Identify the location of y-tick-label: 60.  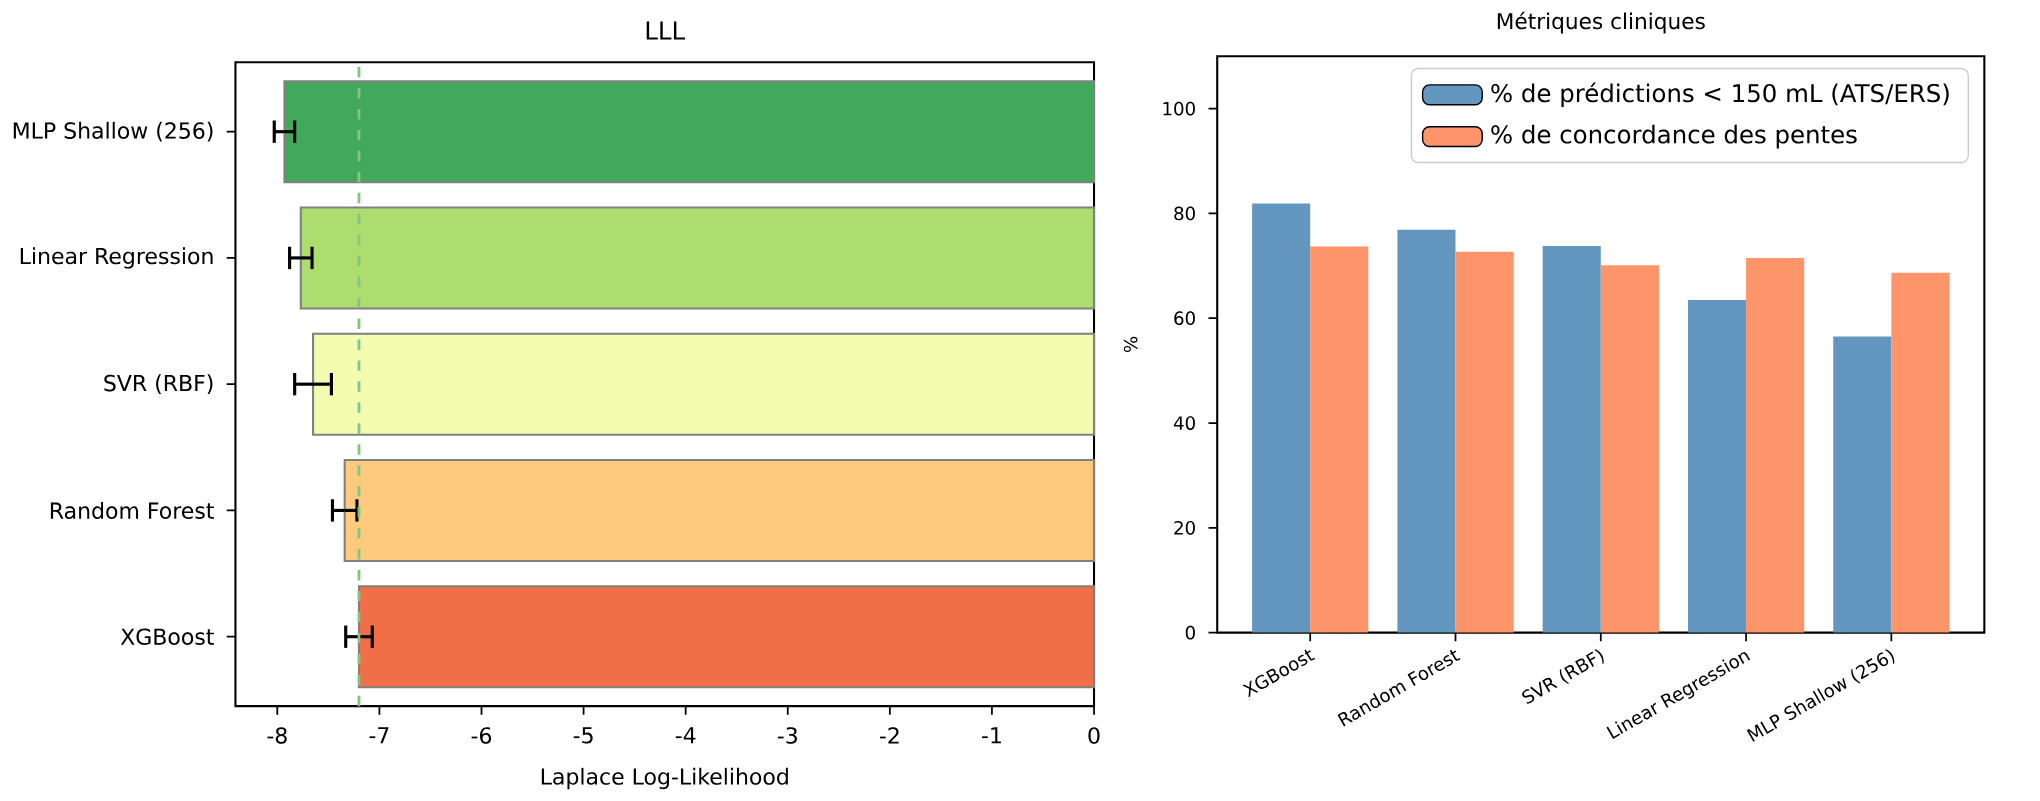
(1184, 318).